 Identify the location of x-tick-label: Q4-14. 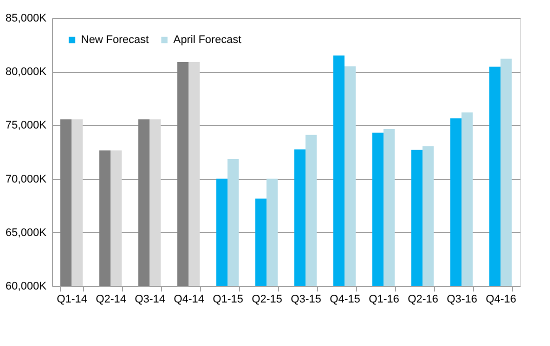
(189, 300).